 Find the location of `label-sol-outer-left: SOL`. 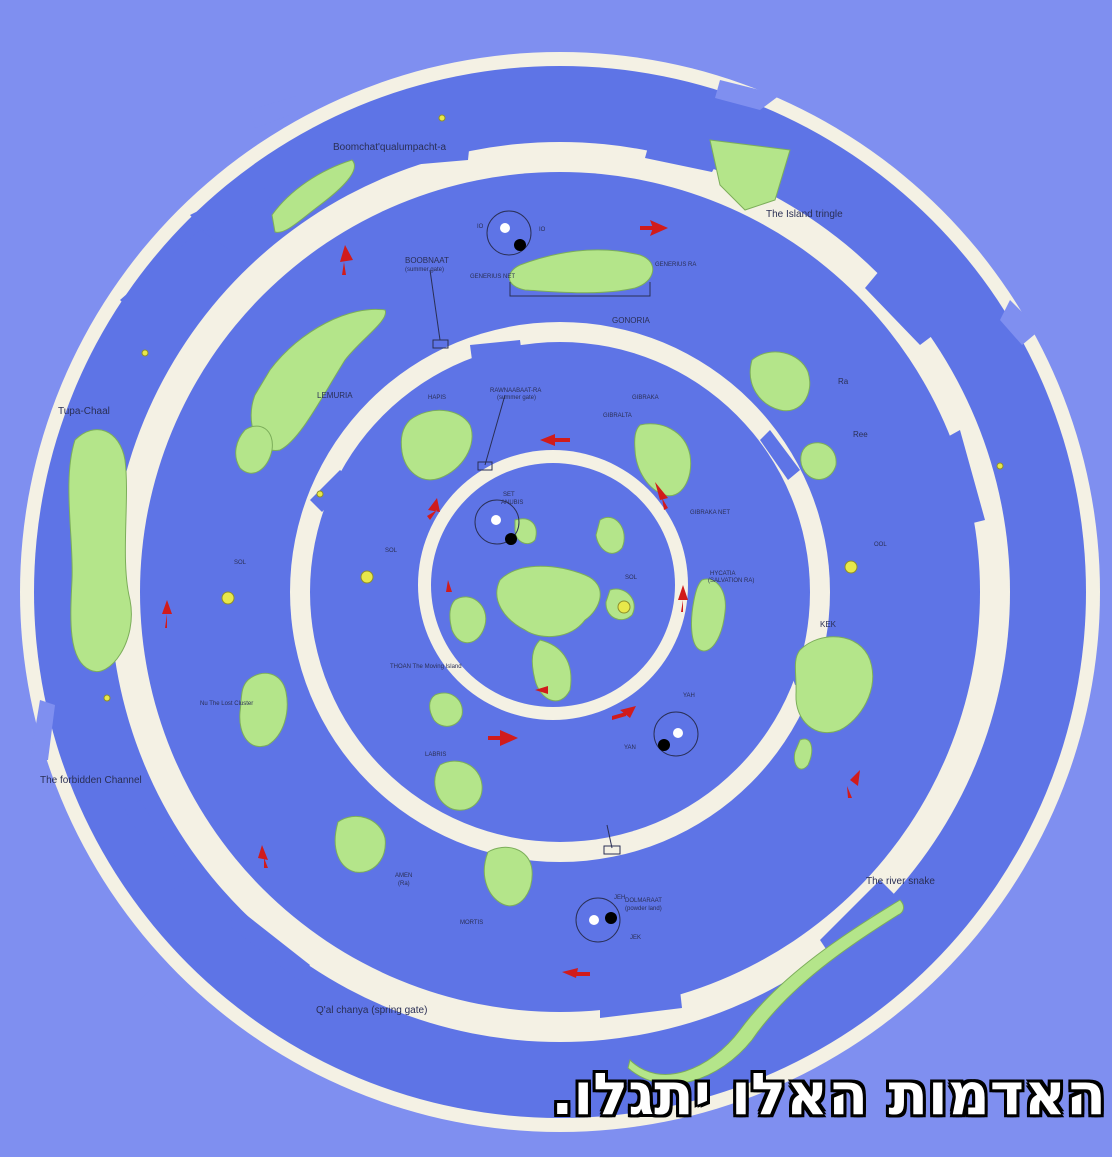

label-sol-outer-left: SOL is located at coordinates (240, 563).